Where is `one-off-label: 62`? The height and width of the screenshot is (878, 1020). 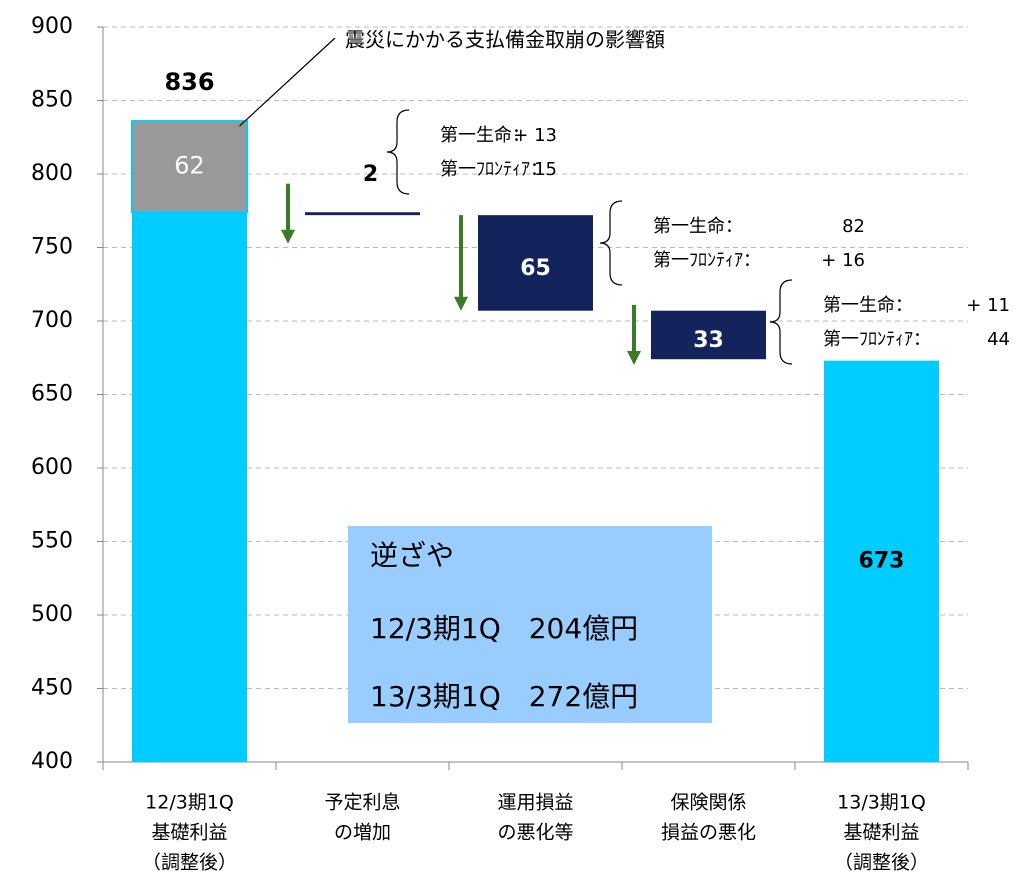 one-off-label: 62 is located at coordinates (189, 166).